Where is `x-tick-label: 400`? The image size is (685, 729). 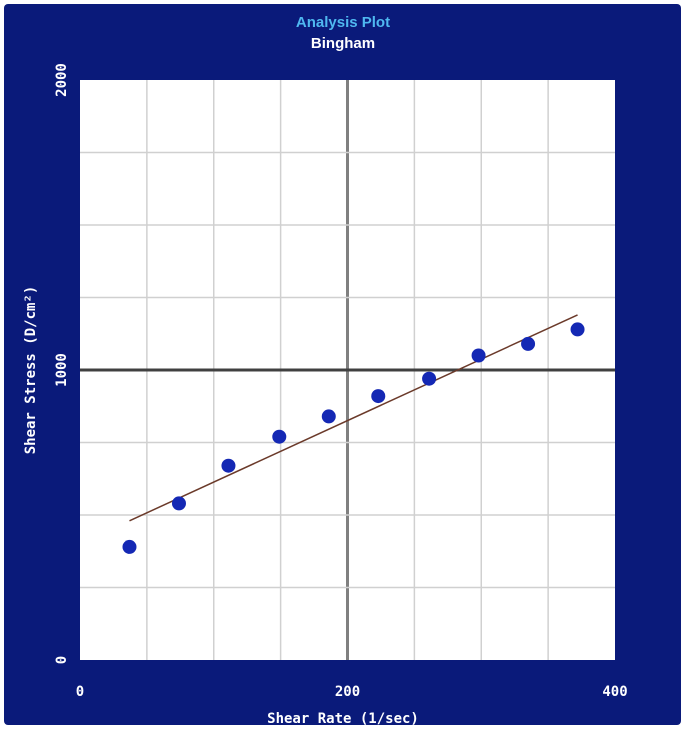
x-tick-label: 400 is located at coordinates (614, 692).